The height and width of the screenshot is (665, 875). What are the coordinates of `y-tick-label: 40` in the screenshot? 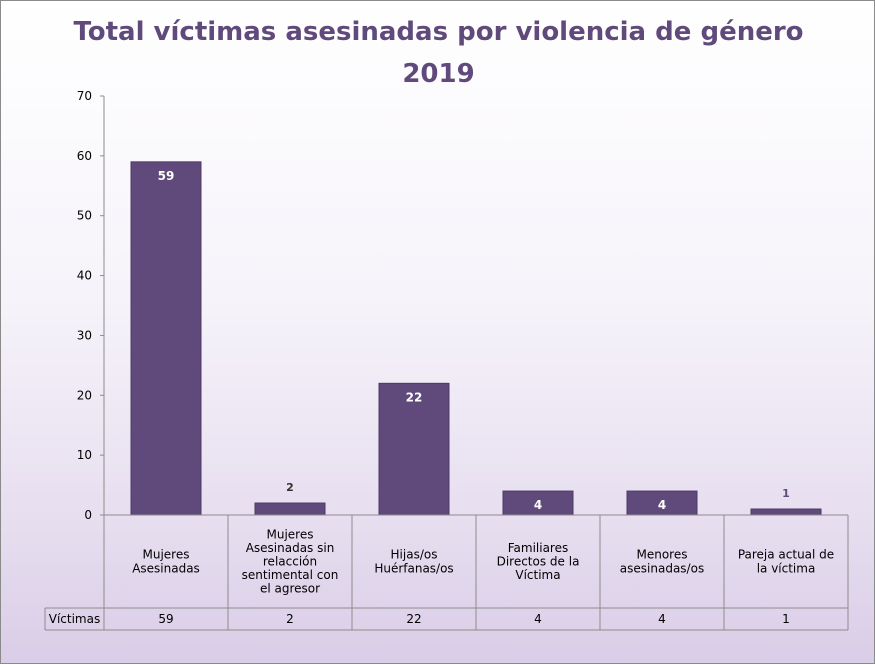 It's located at (84, 276).